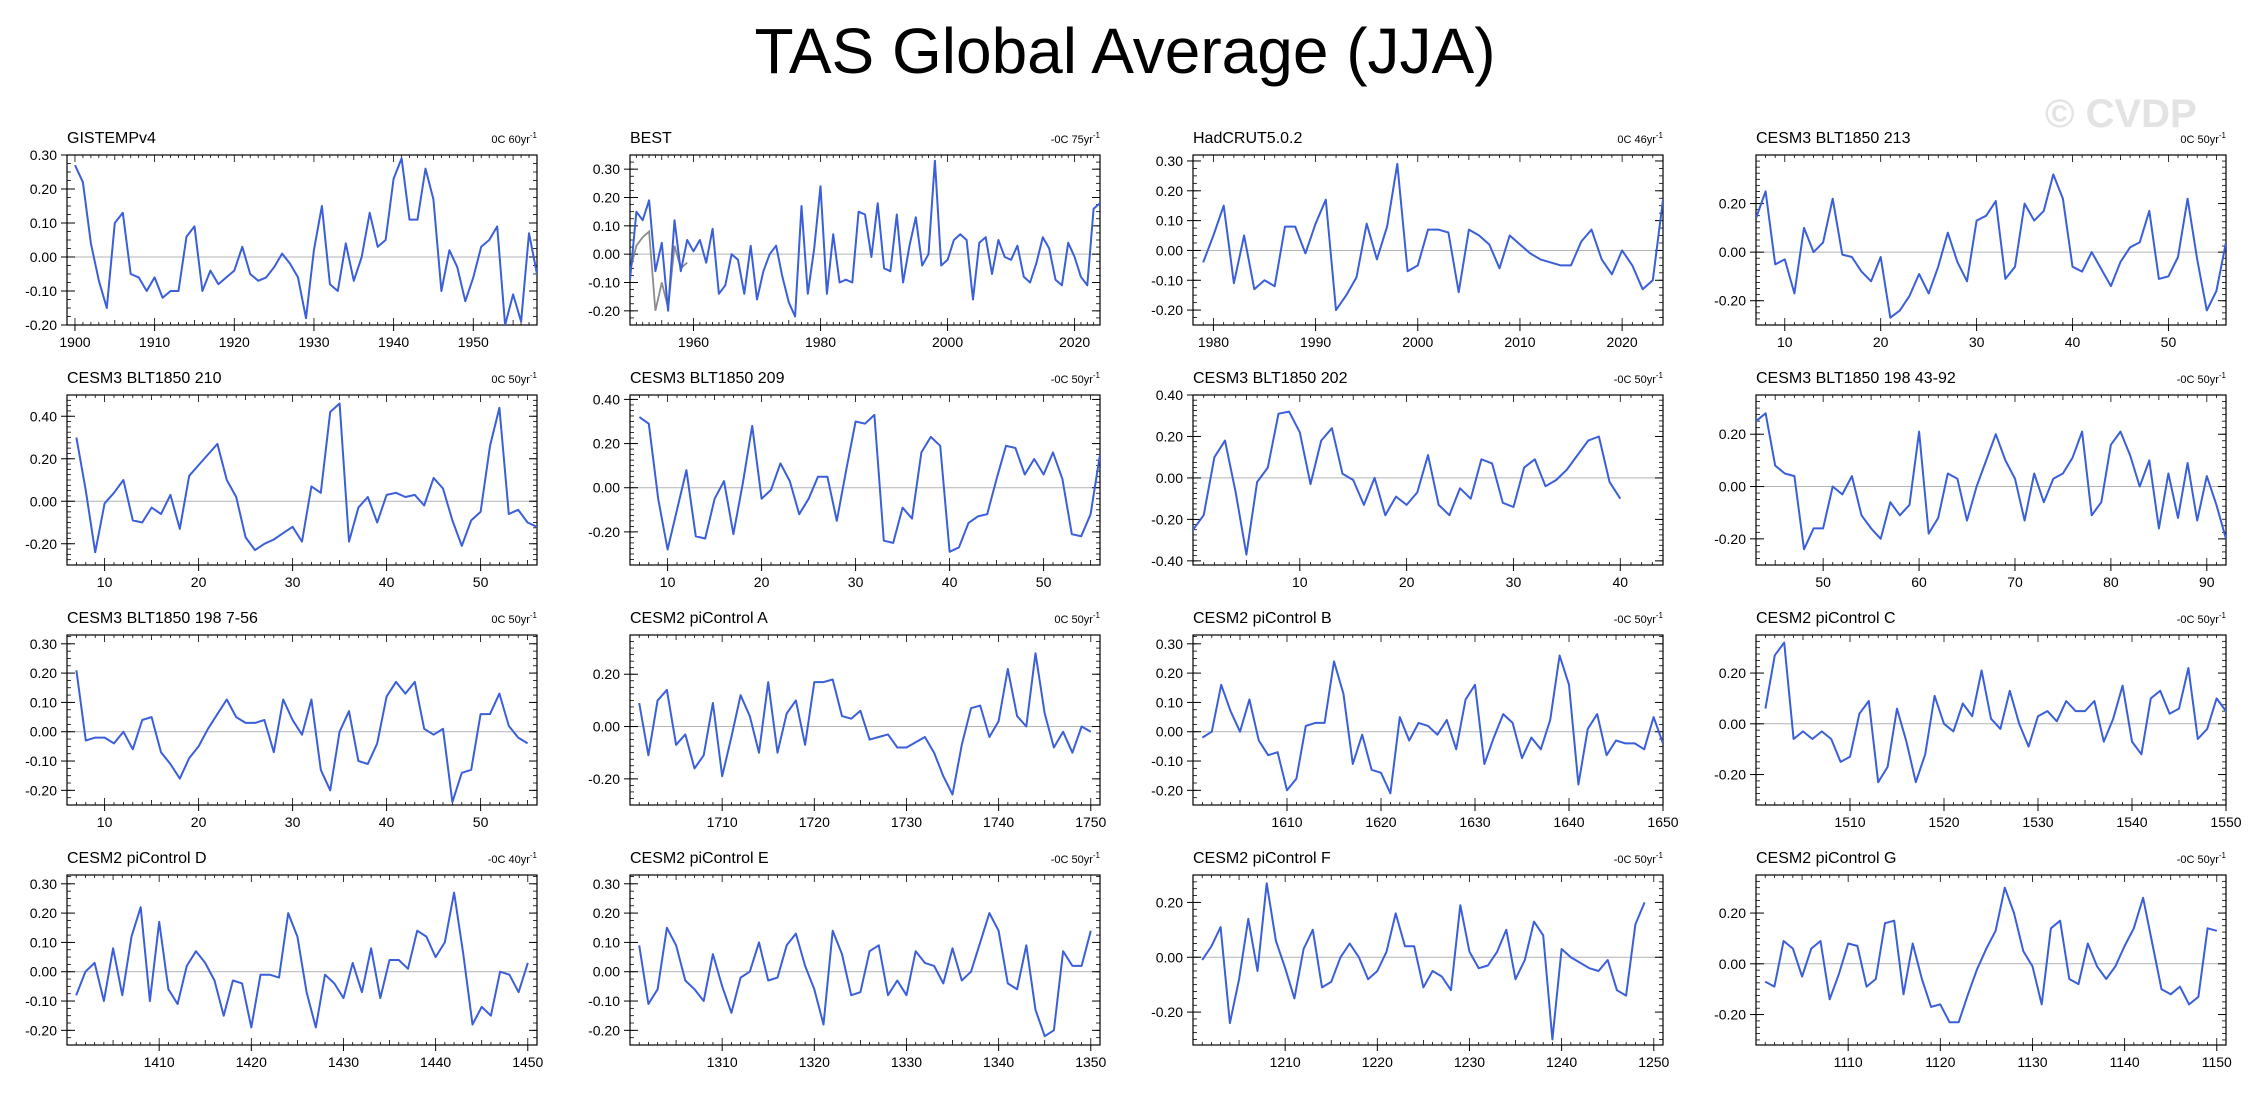 This screenshot has width=2250, height=1103. Describe the element at coordinates (159, 1062) in the screenshot. I see `x-tick-label: 1410` at that location.